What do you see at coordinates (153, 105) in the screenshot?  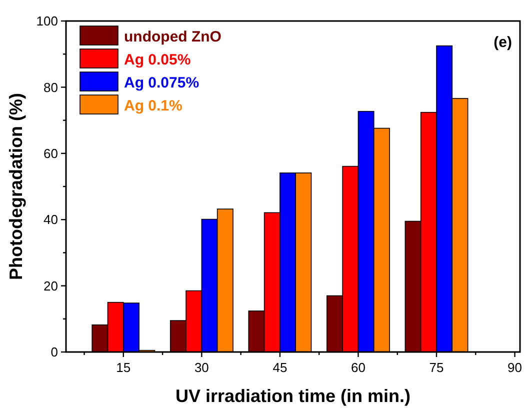 I see `legend-label: Ag 0.1%` at bounding box center [153, 105].